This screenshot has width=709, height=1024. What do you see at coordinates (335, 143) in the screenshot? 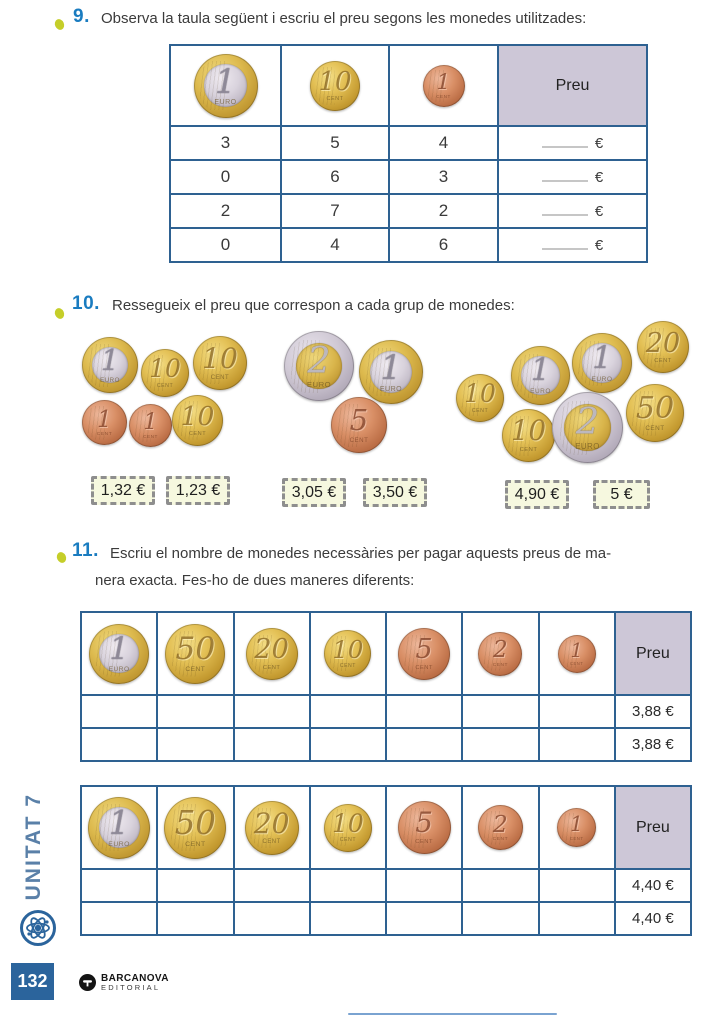
I see `coin-count: 5` at bounding box center [335, 143].